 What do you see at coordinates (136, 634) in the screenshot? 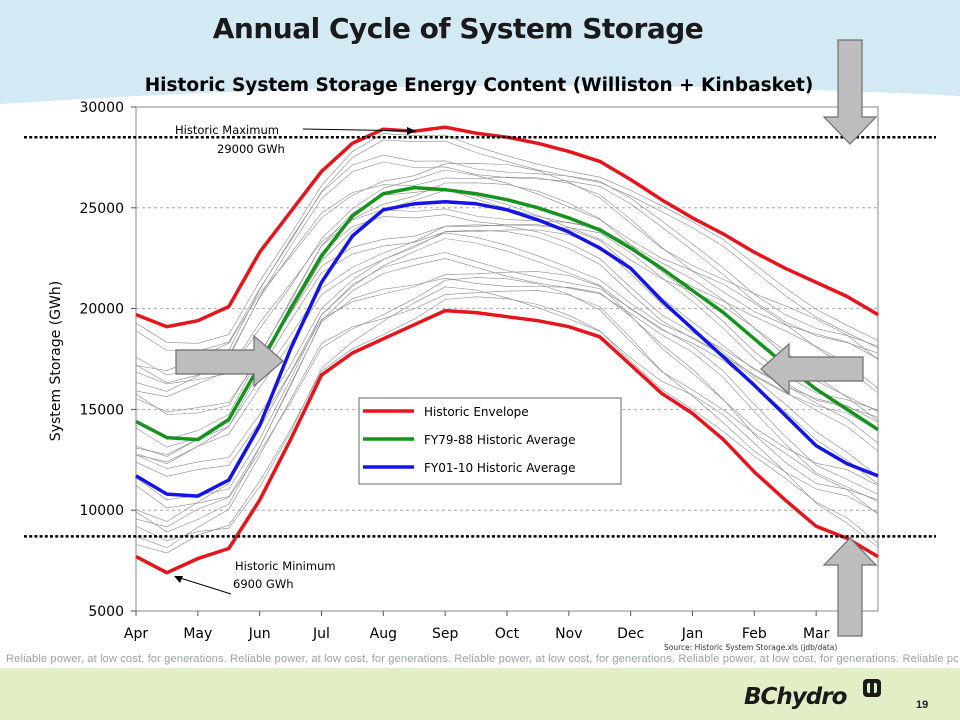
I see `x-tick-label: Apr` at bounding box center [136, 634].